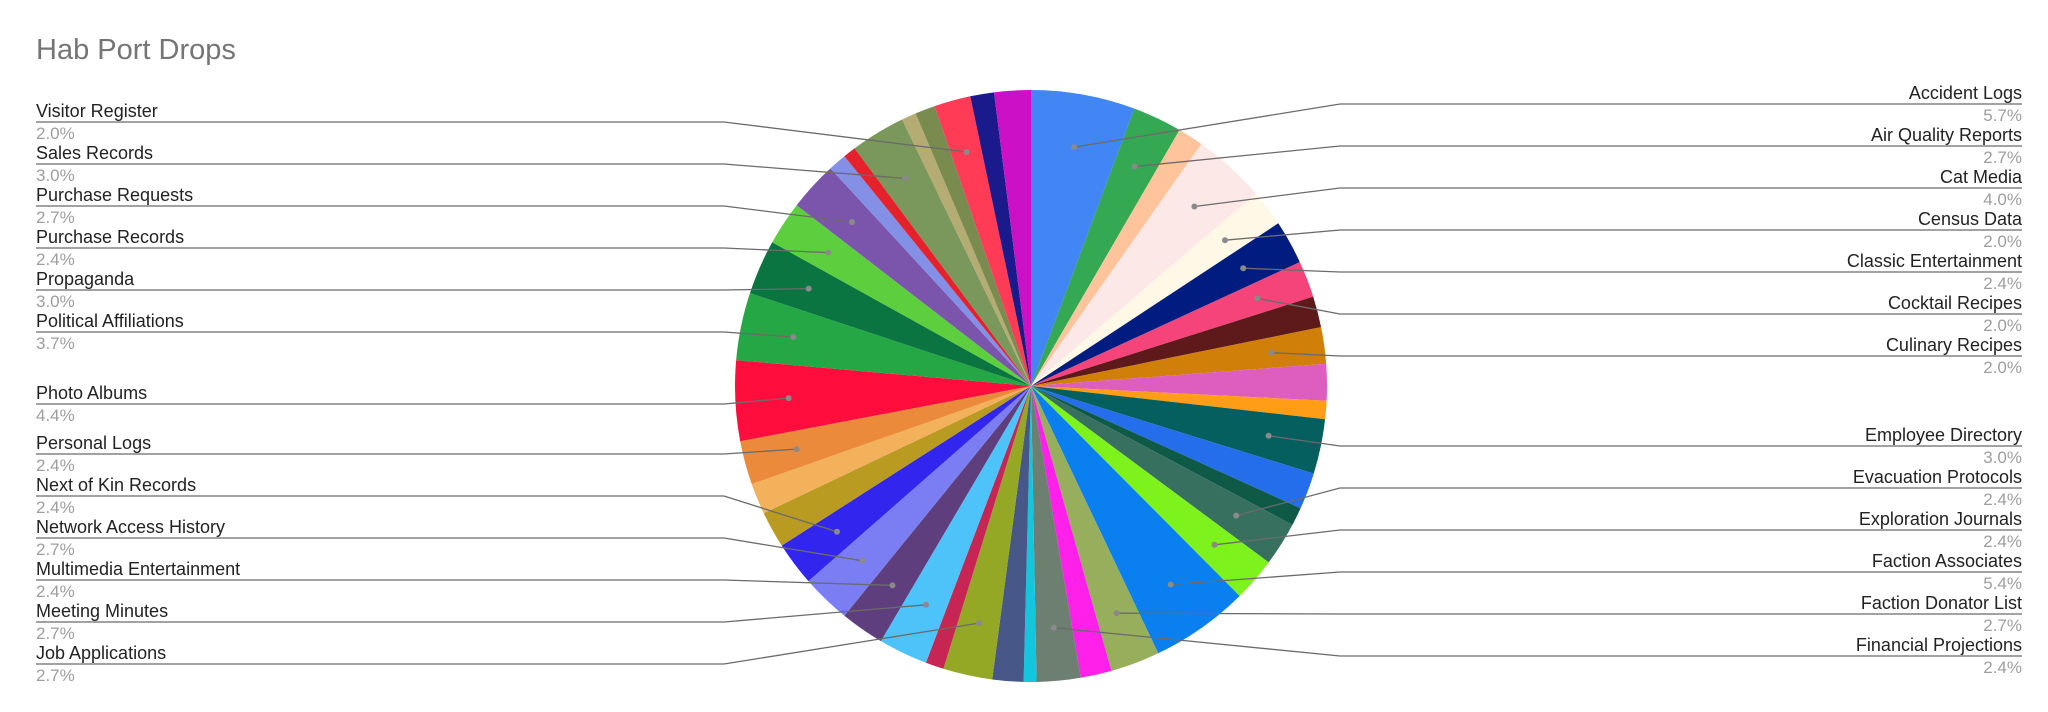 The image size is (2048, 712). Describe the element at coordinates (102, 611) in the screenshot. I see `slice-label-meeting-minutes: Meeting Minutes` at that location.